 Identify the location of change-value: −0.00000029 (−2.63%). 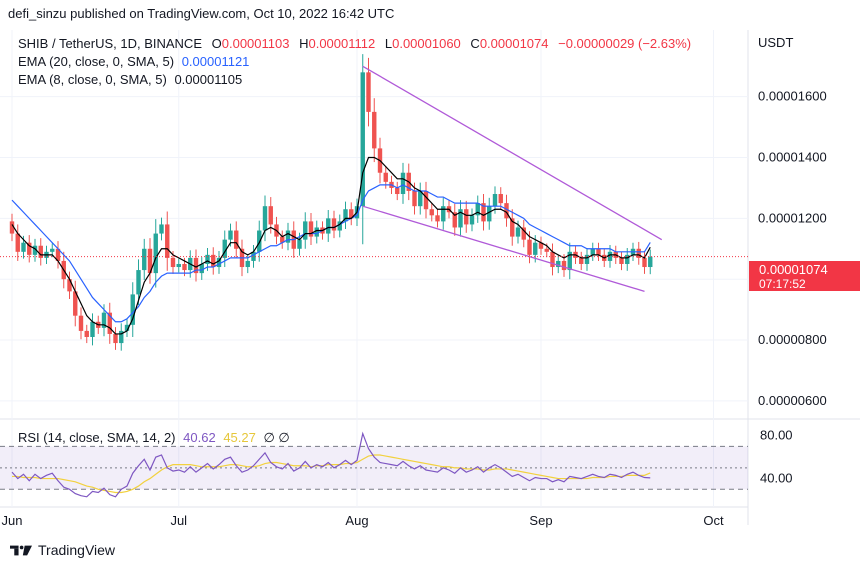
(625, 43).